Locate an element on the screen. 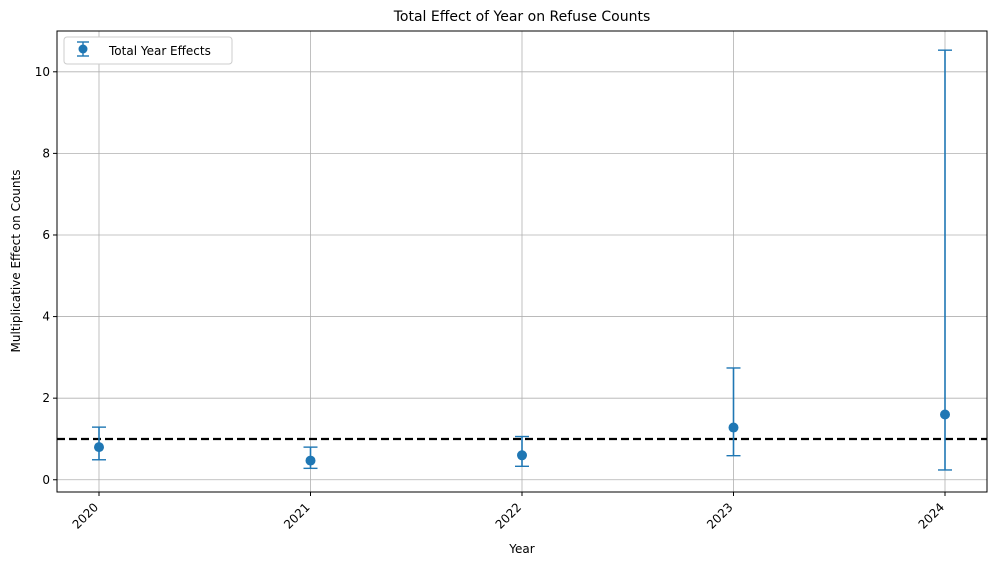  legend-box is located at coordinates (148, 50).